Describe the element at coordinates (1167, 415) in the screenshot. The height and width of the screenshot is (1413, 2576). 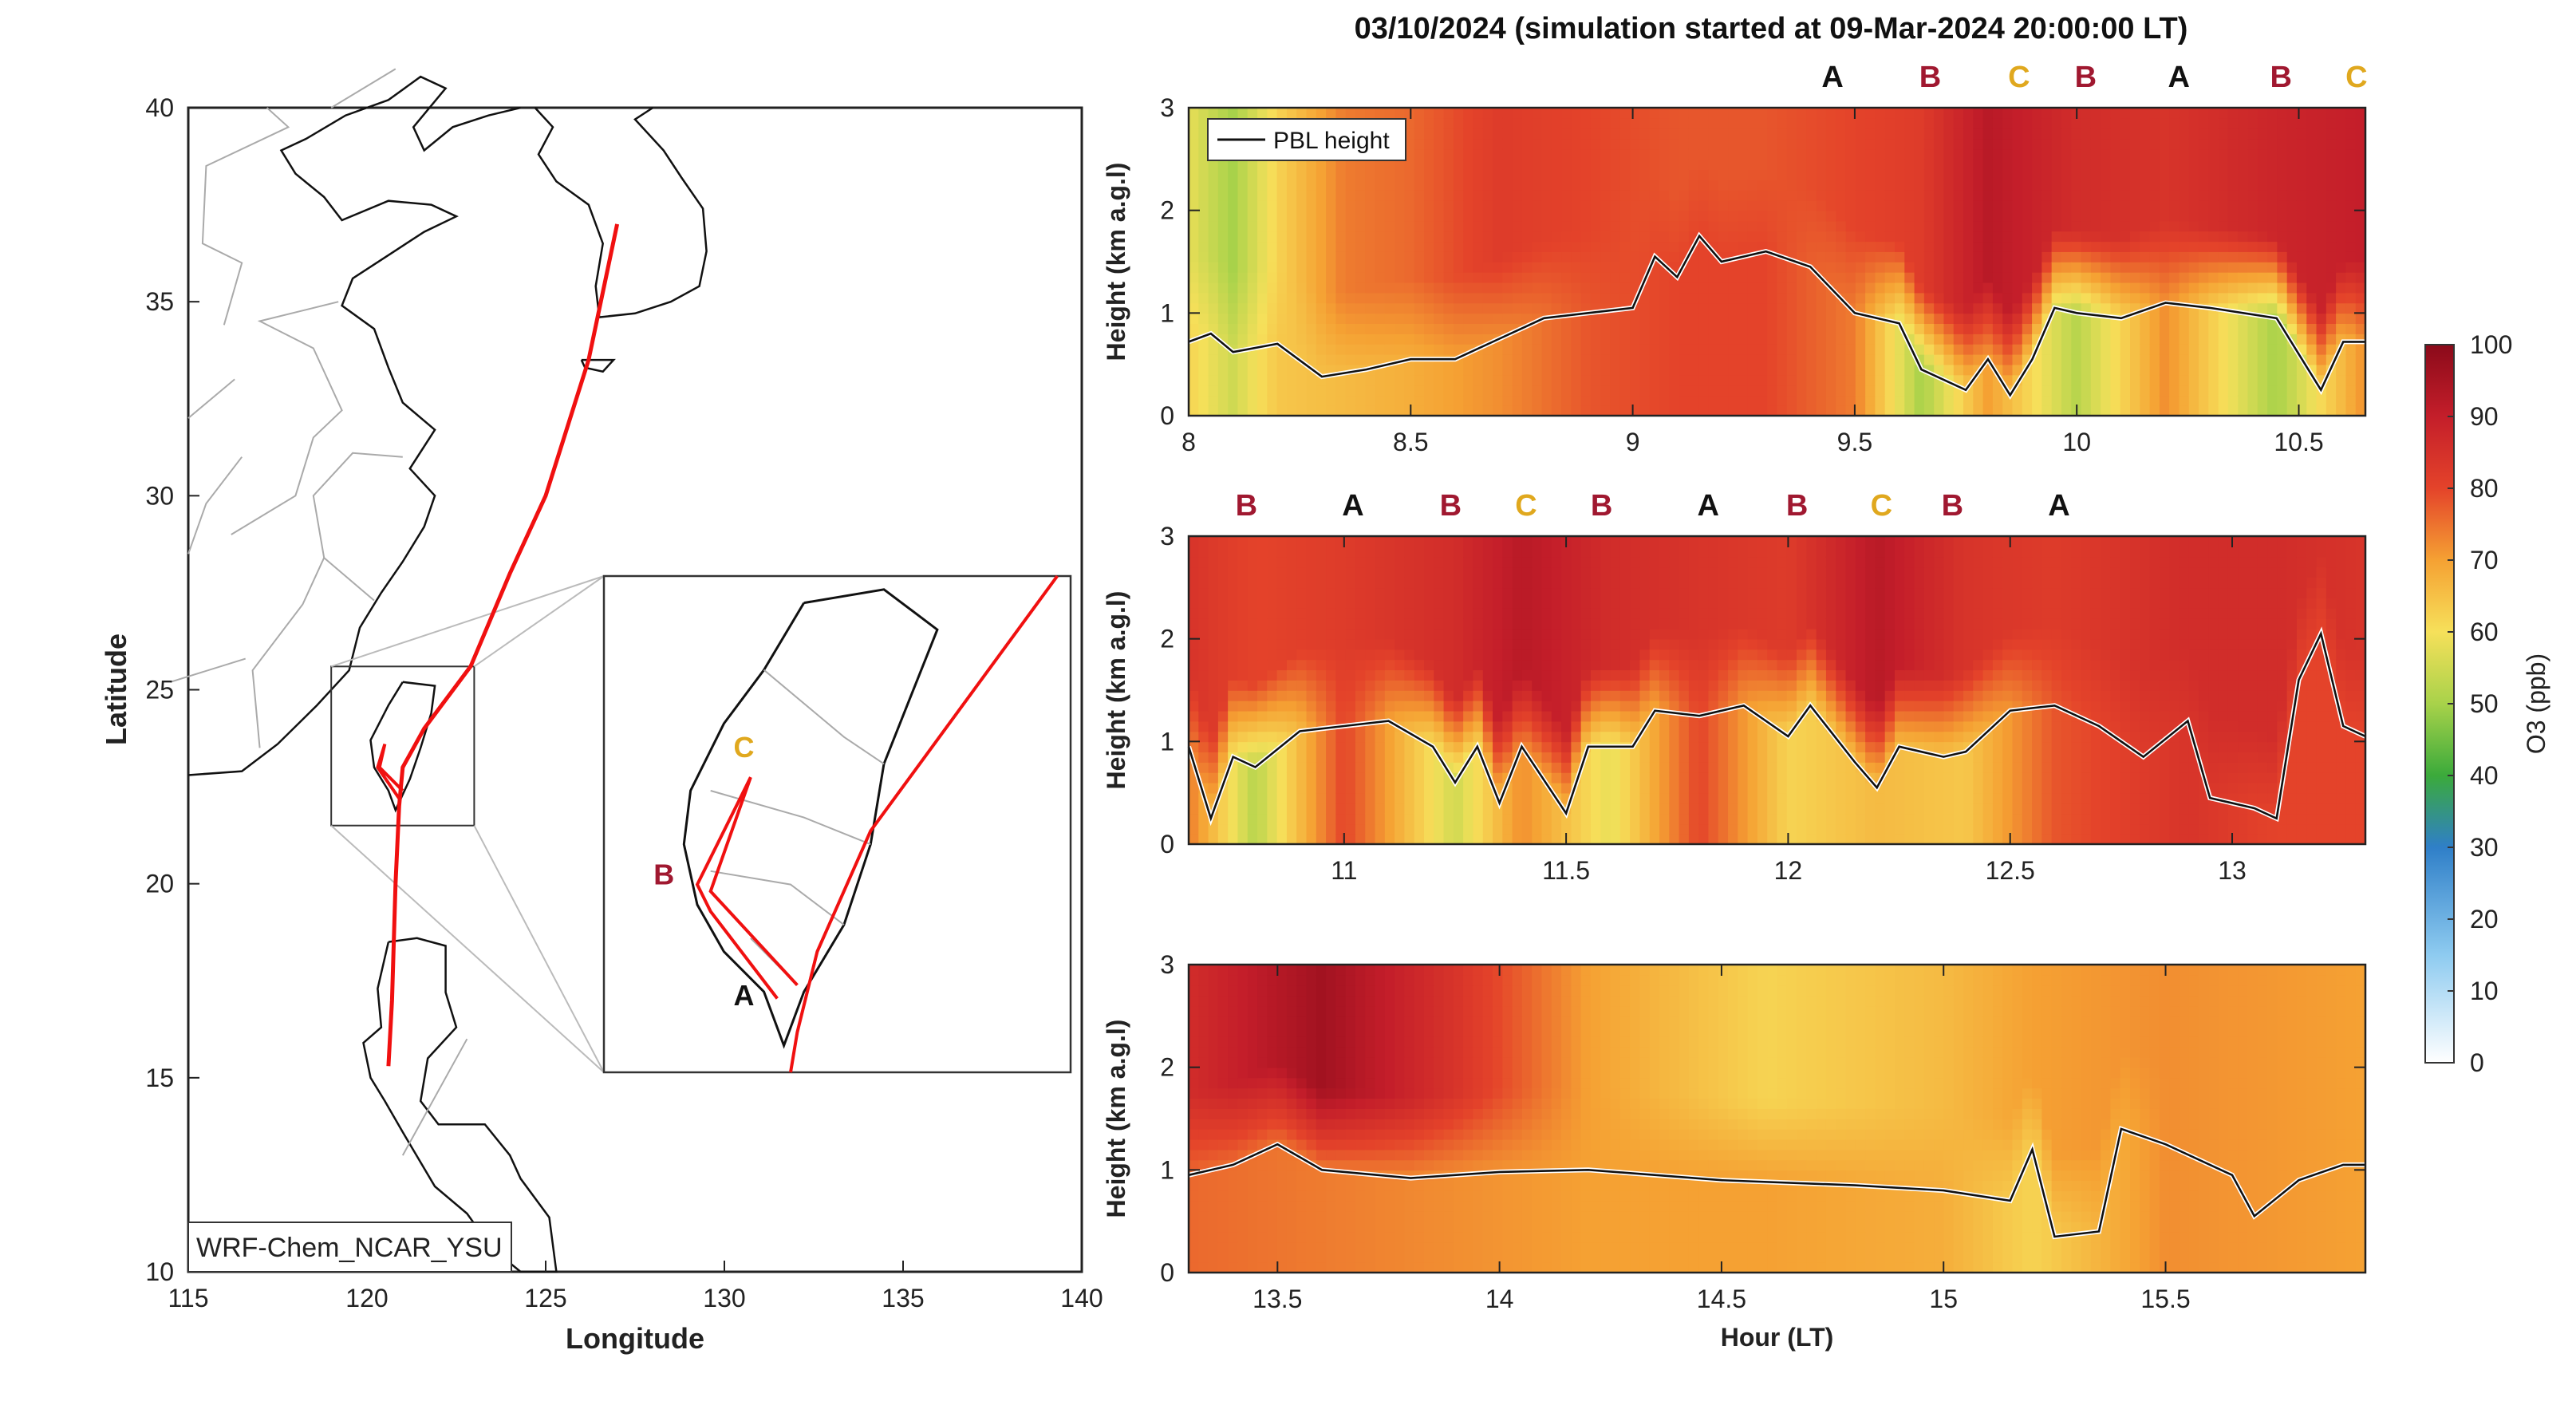
I see `y-tick-label: 0` at that location.